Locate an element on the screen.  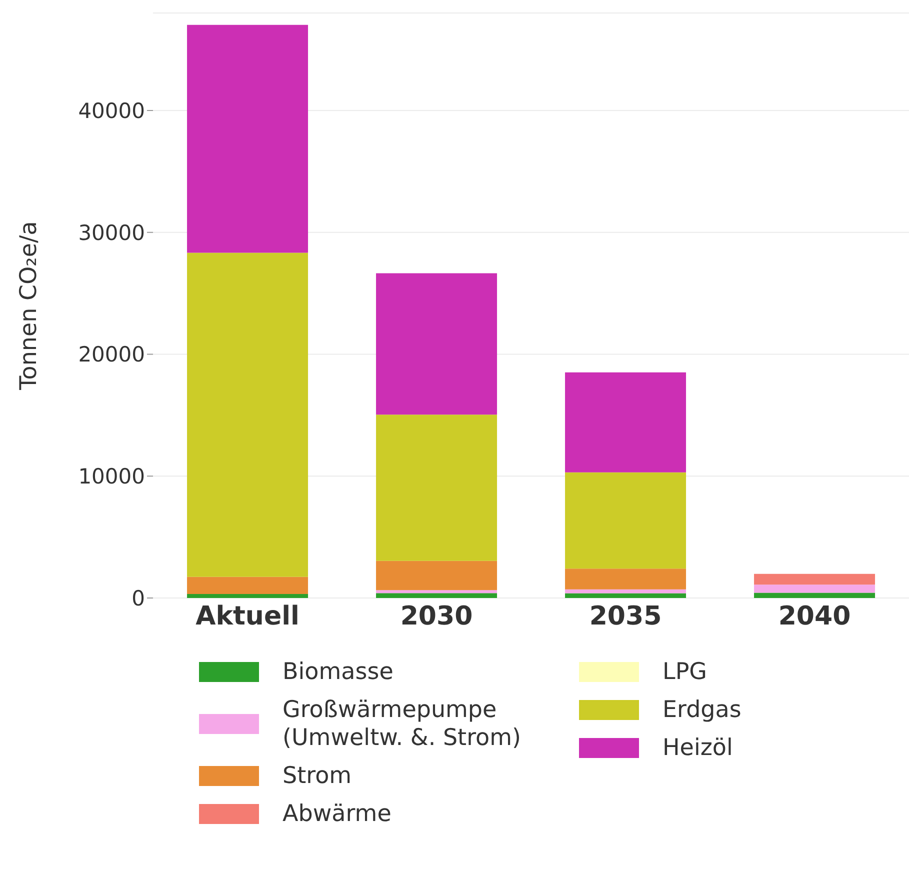
y-tick-label: 10000 is located at coordinates (111, 476).